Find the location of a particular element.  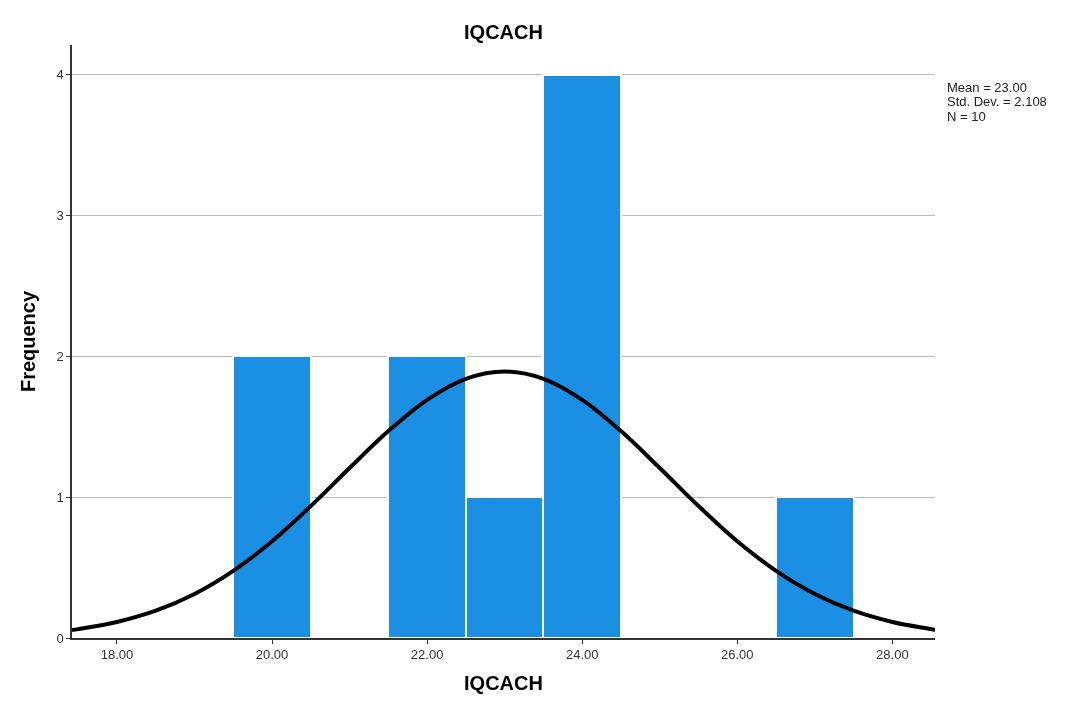

text: N = 10 is located at coordinates (966, 116).